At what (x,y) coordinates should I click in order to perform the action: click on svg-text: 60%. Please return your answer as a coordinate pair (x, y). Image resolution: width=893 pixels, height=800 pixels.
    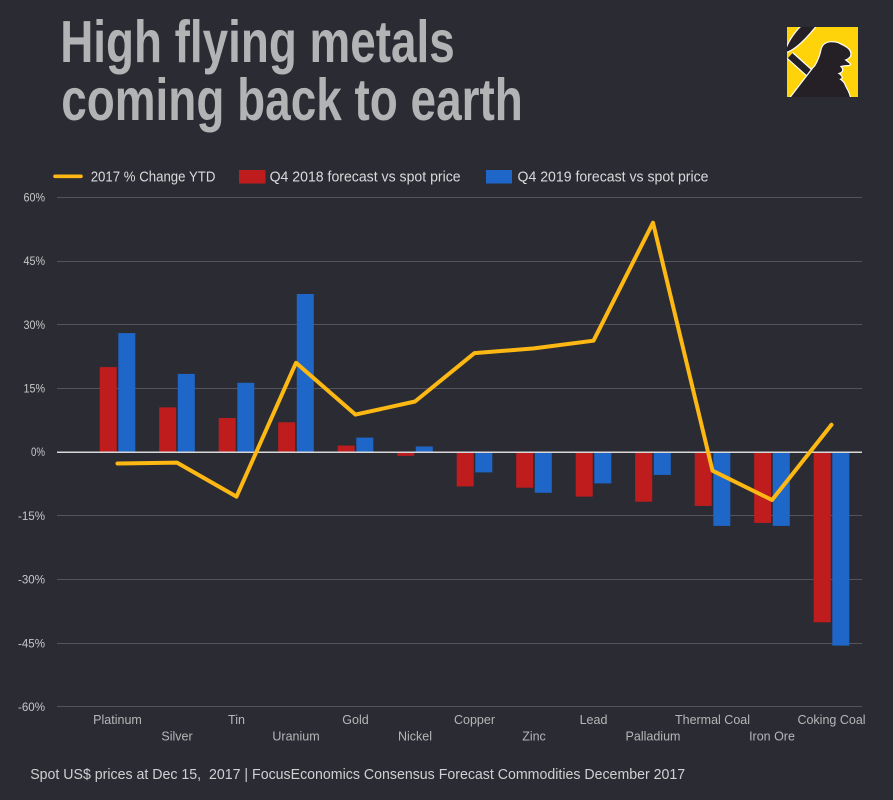
    Looking at the image, I should click on (35, 197).